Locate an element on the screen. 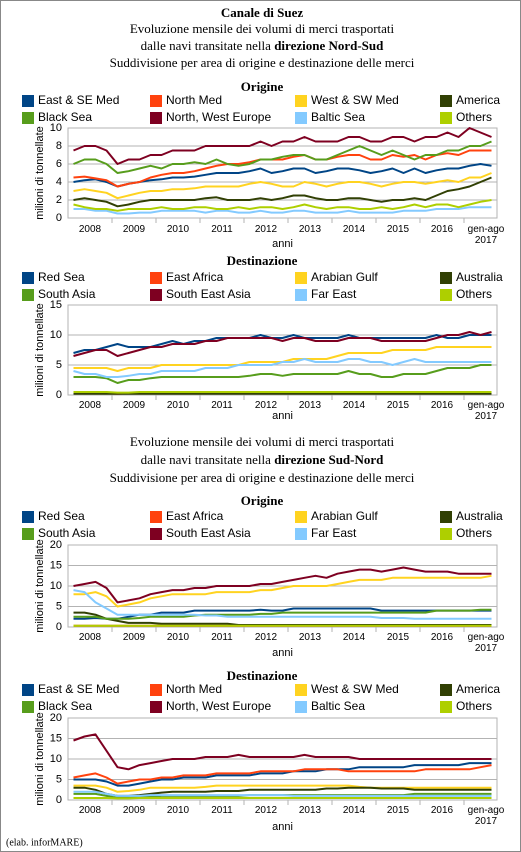 This screenshot has width=521, height=852. x-tick-label: 2016 is located at coordinates (442, 405).